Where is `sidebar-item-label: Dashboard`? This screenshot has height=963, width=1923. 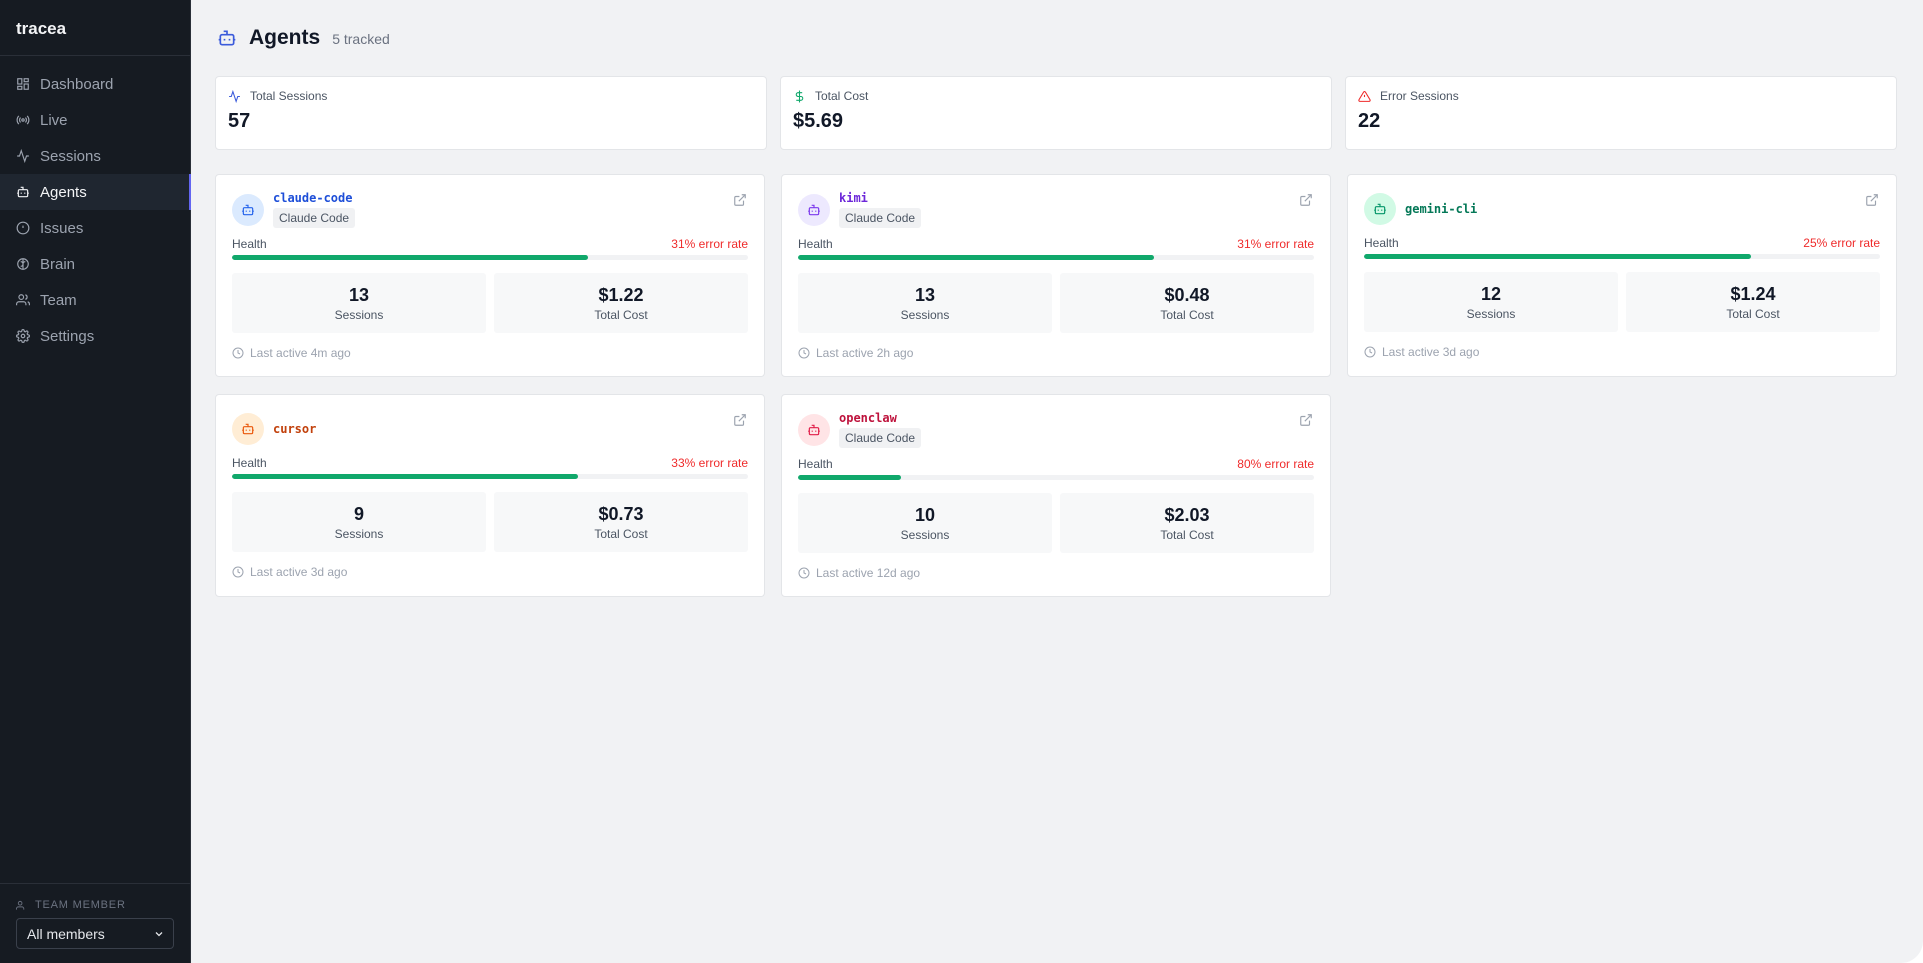
sidebar-item-label: Dashboard is located at coordinates (77, 84).